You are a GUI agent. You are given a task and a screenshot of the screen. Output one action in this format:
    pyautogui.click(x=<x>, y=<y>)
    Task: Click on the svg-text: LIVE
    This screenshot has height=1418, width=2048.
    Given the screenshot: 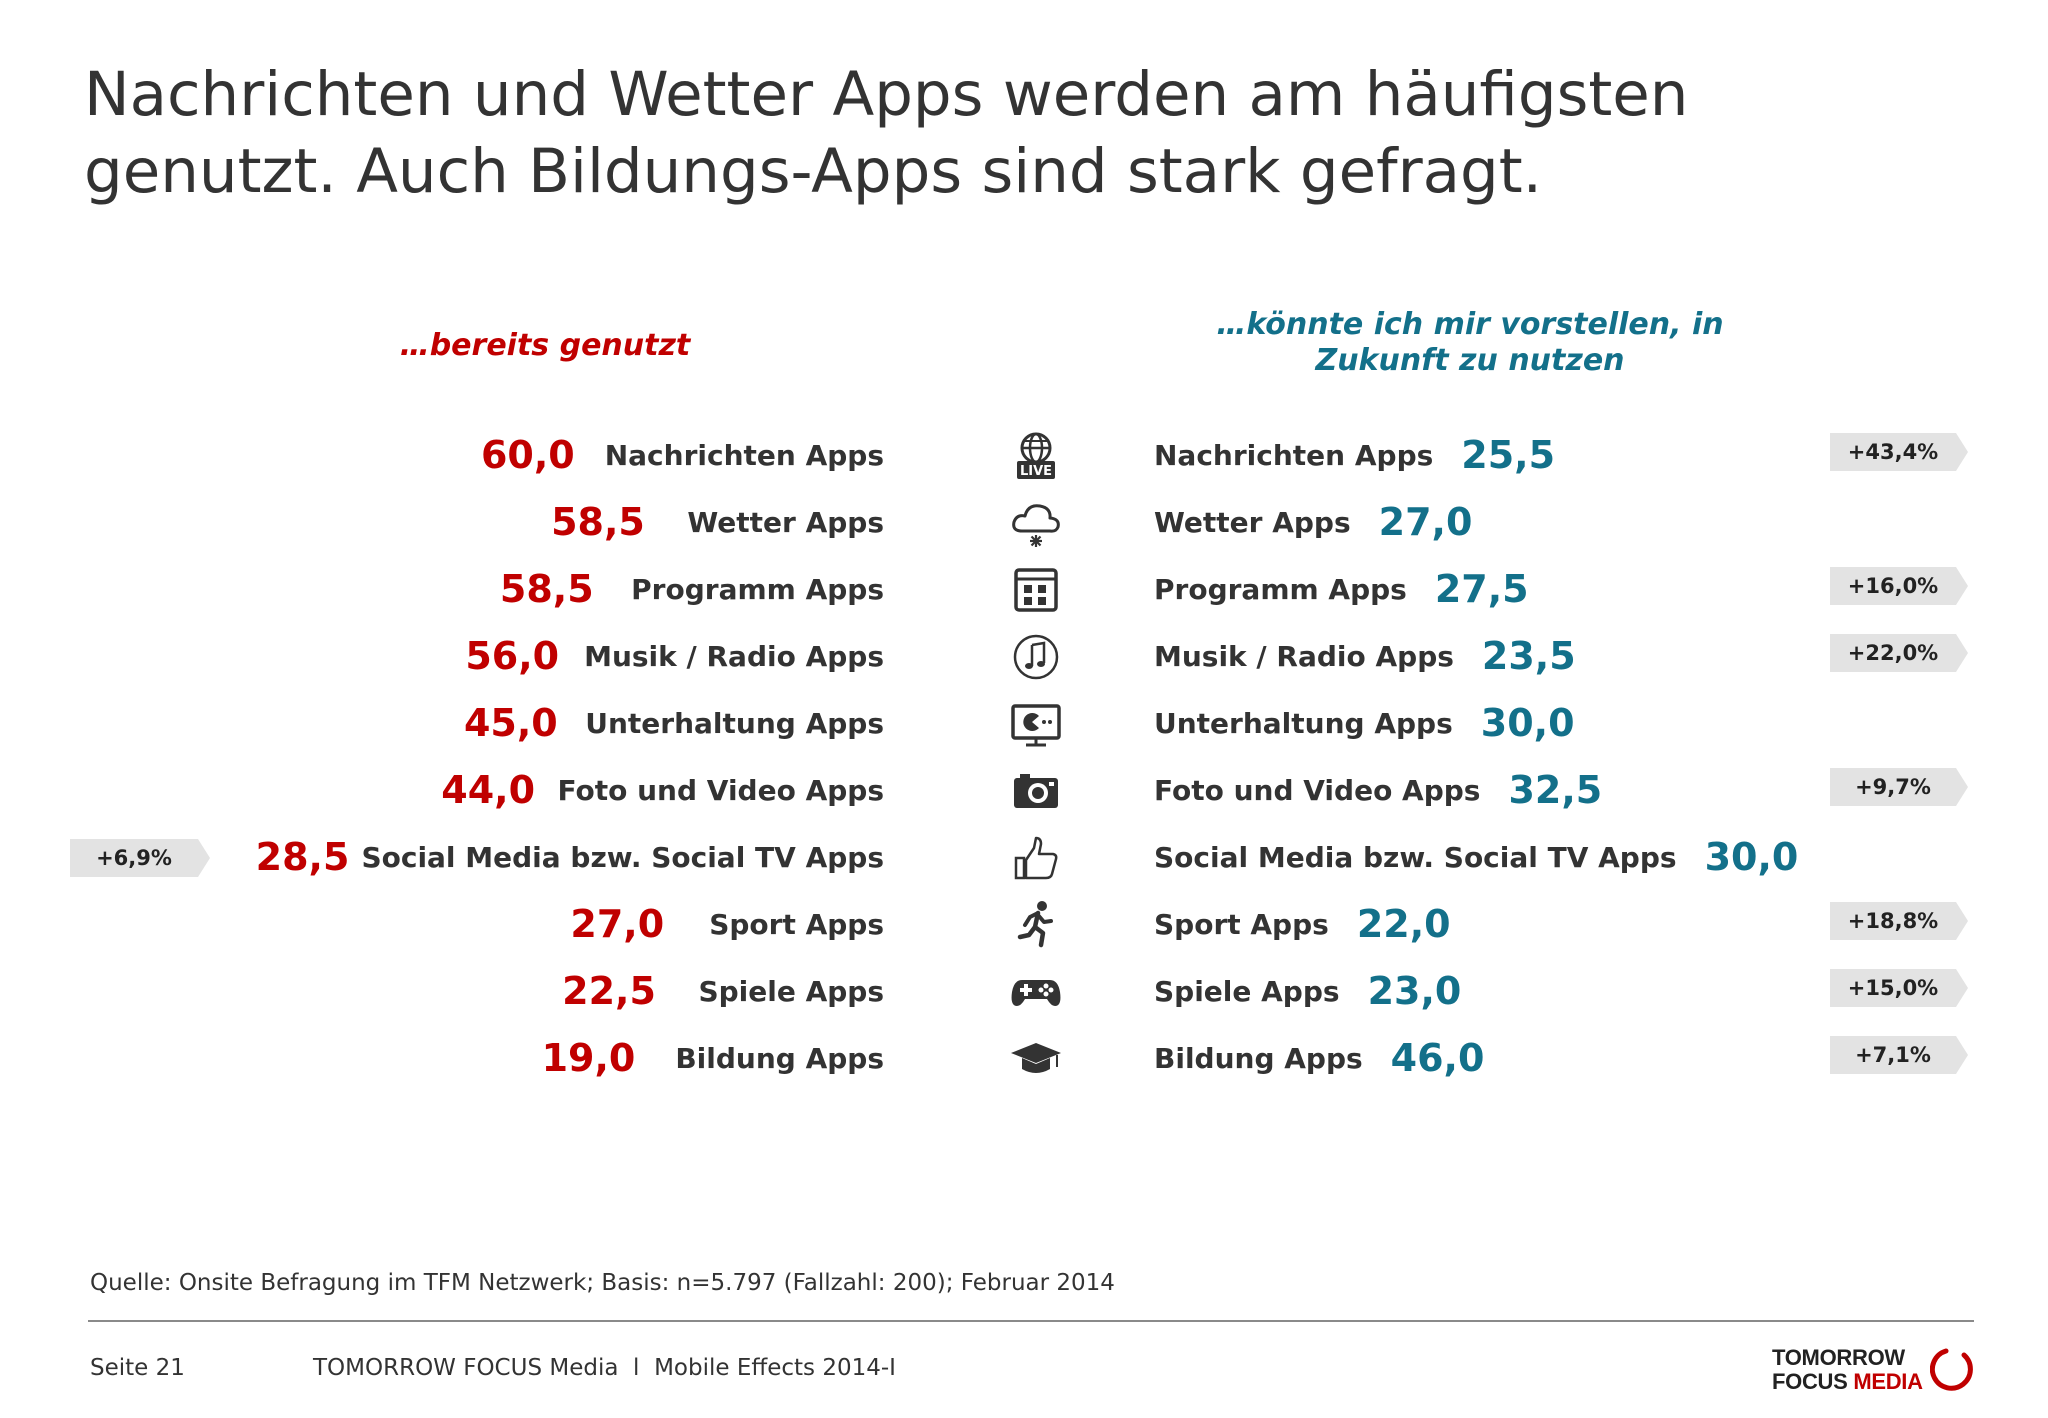 What is the action you would take?
    pyautogui.click(x=1036, y=471)
    